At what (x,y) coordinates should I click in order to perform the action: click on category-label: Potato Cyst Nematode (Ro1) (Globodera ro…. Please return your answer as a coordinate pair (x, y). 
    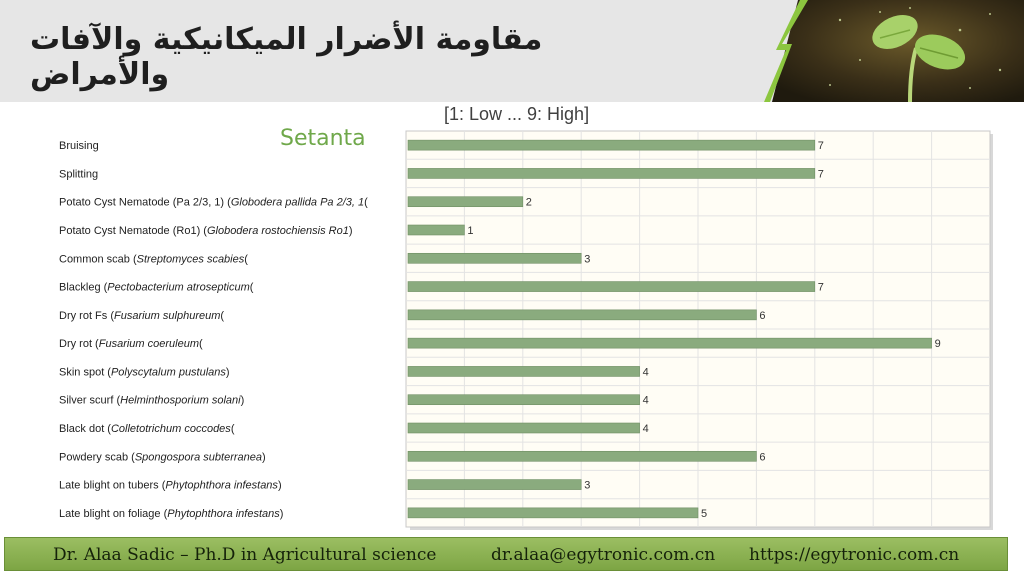
    Looking at the image, I should click on (205, 231).